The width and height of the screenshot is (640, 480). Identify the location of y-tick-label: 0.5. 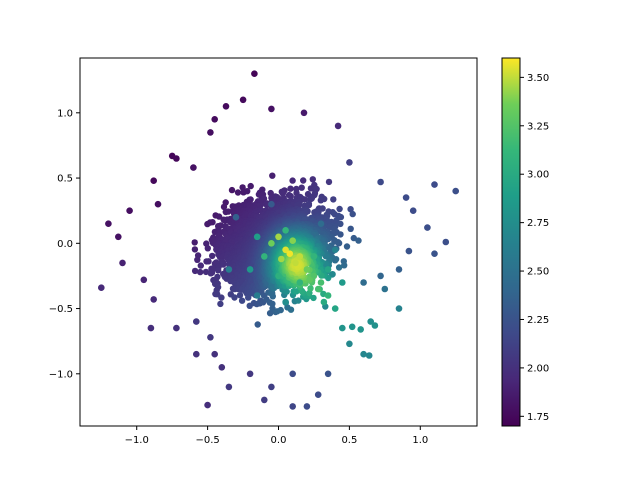
(65, 179).